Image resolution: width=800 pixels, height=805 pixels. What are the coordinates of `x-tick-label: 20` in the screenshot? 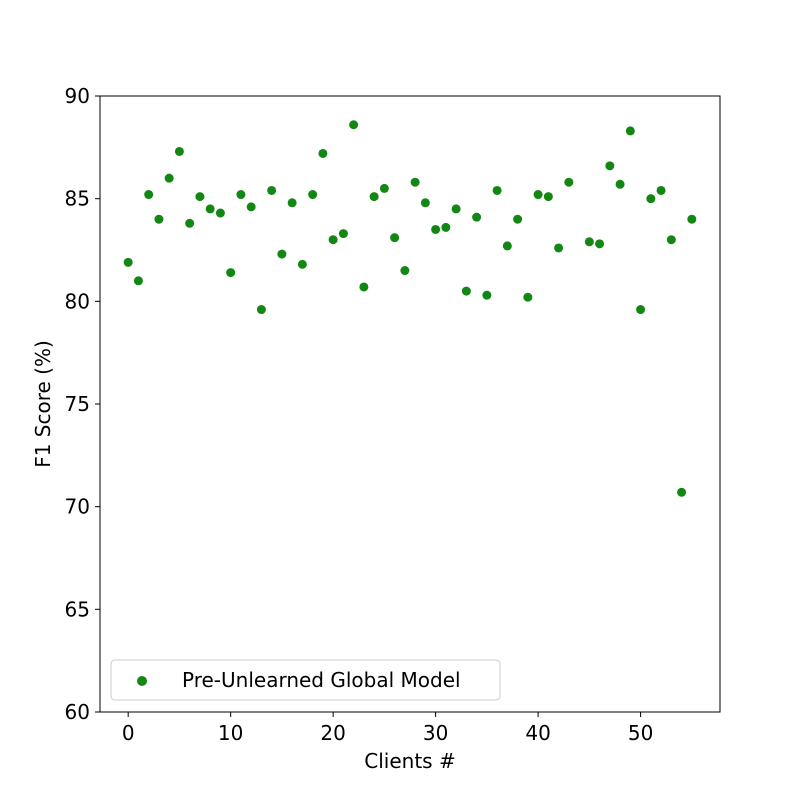 It's located at (332, 733).